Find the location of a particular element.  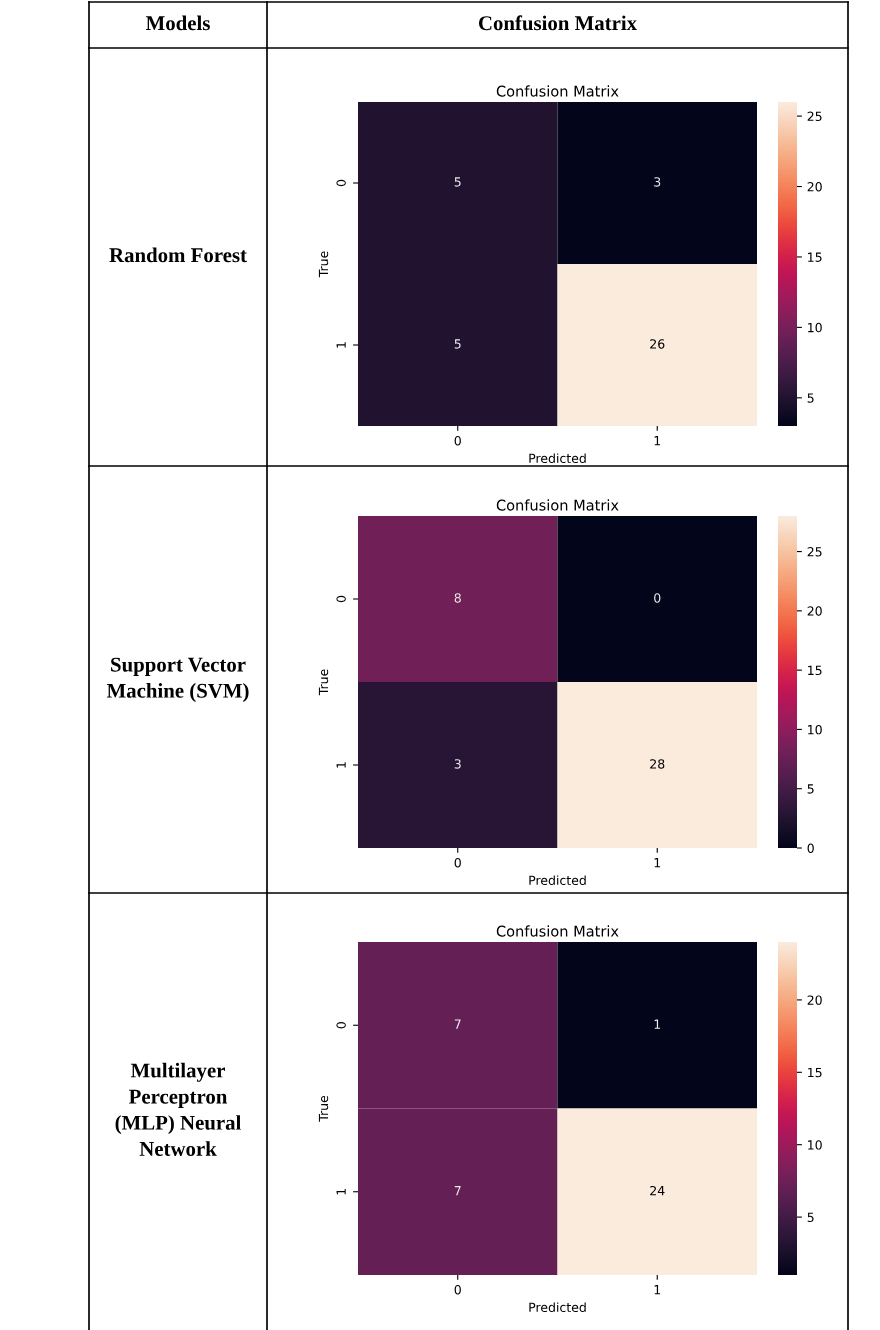

data-label: 26 is located at coordinates (657, 344).